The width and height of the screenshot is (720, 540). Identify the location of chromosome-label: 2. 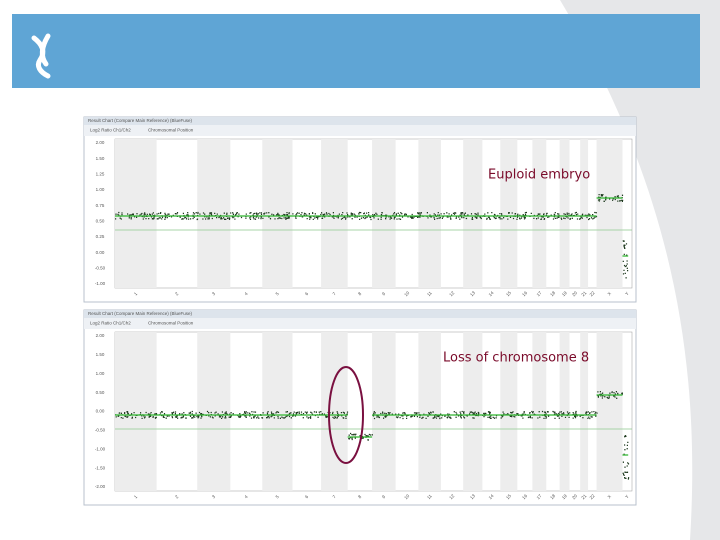
(177, 497).